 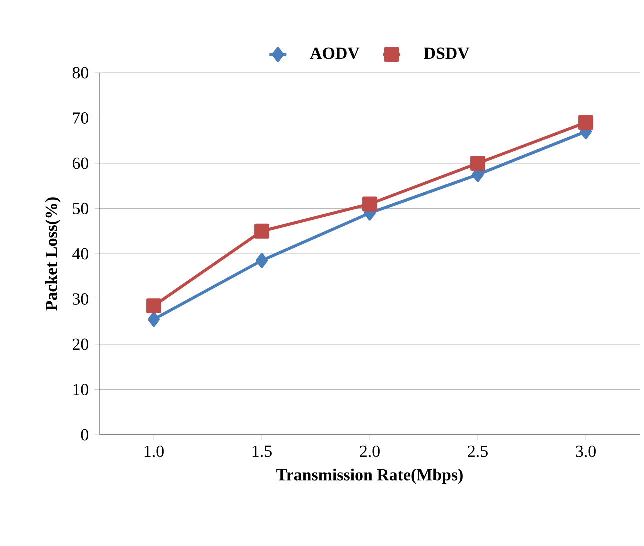 What do you see at coordinates (53, 254) in the screenshot?
I see `y-axis-title: Packet Loss(%)` at bounding box center [53, 254].